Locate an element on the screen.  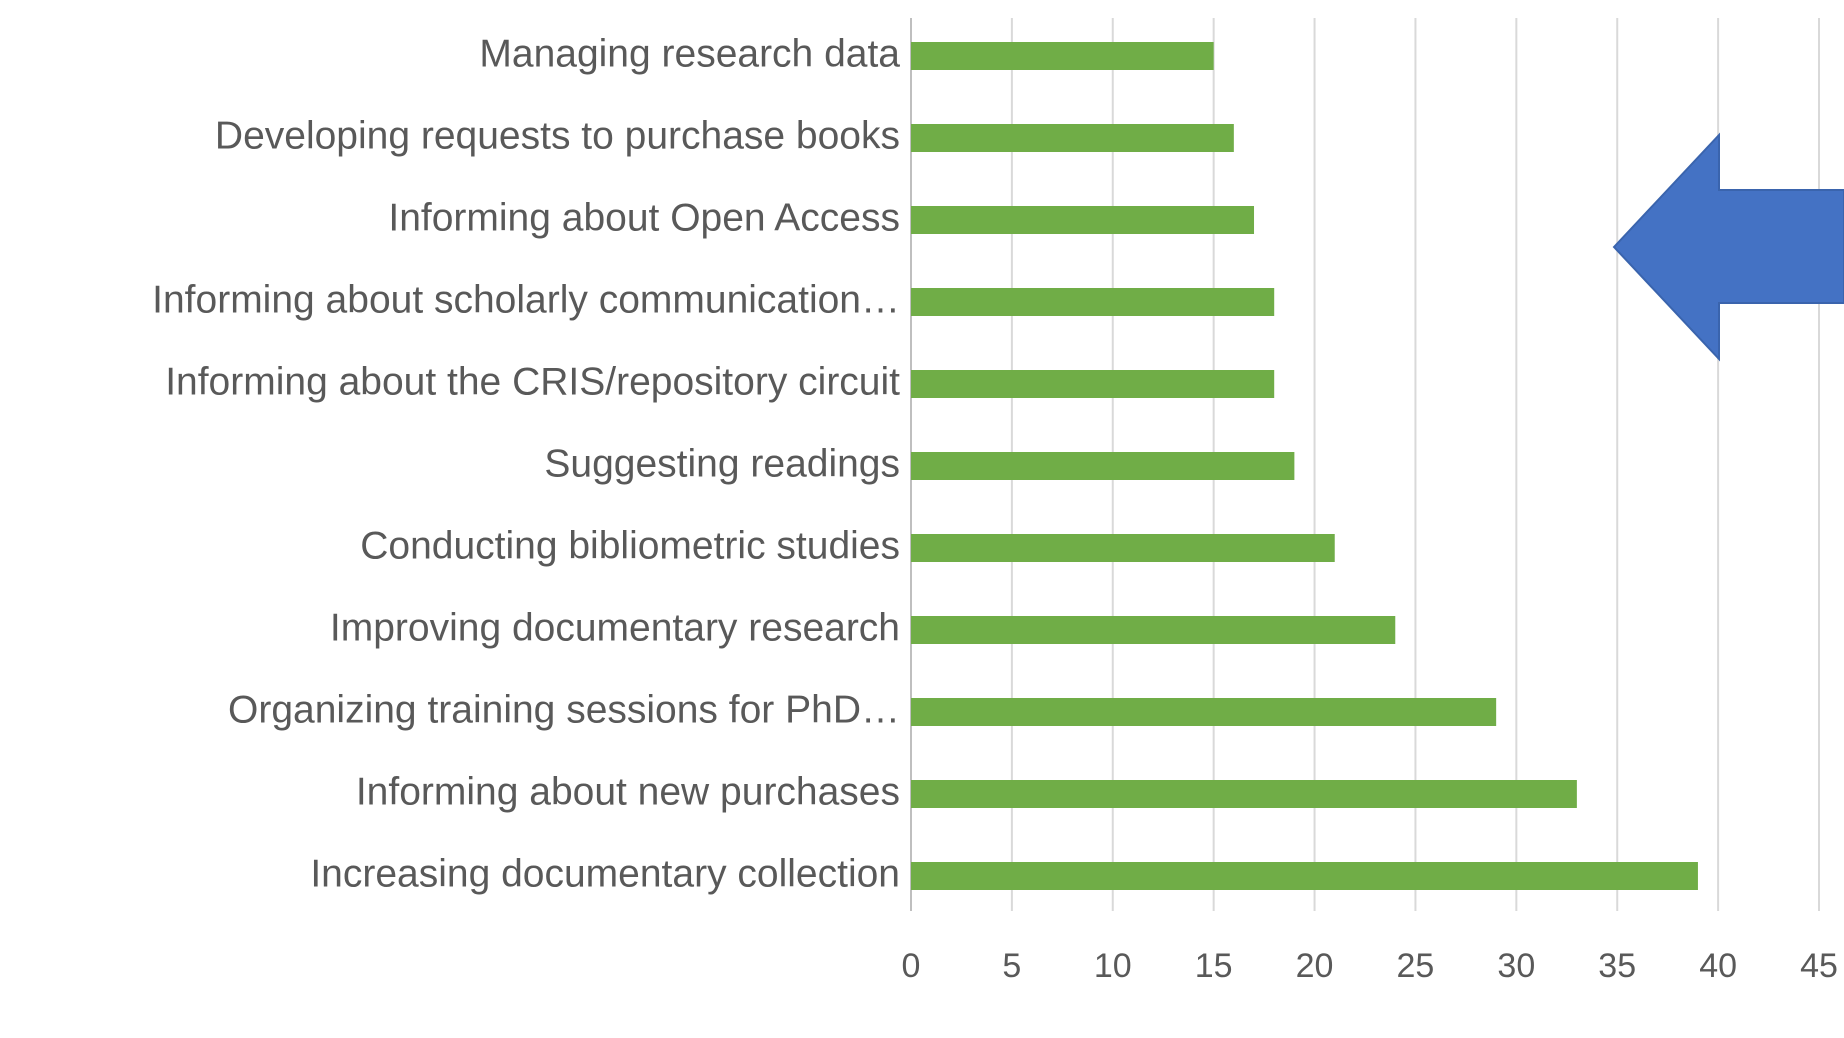
y-tick-label: Improving documentary research is located at coordinates (615, 627).